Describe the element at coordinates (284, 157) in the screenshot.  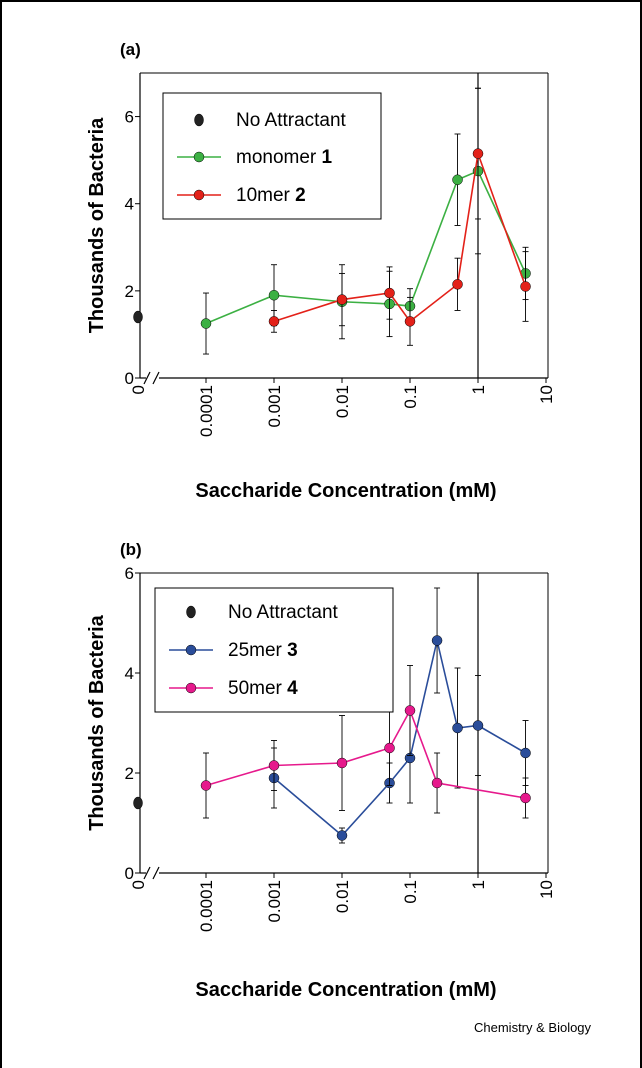
I see `legend-label: monomer 1` at that location.